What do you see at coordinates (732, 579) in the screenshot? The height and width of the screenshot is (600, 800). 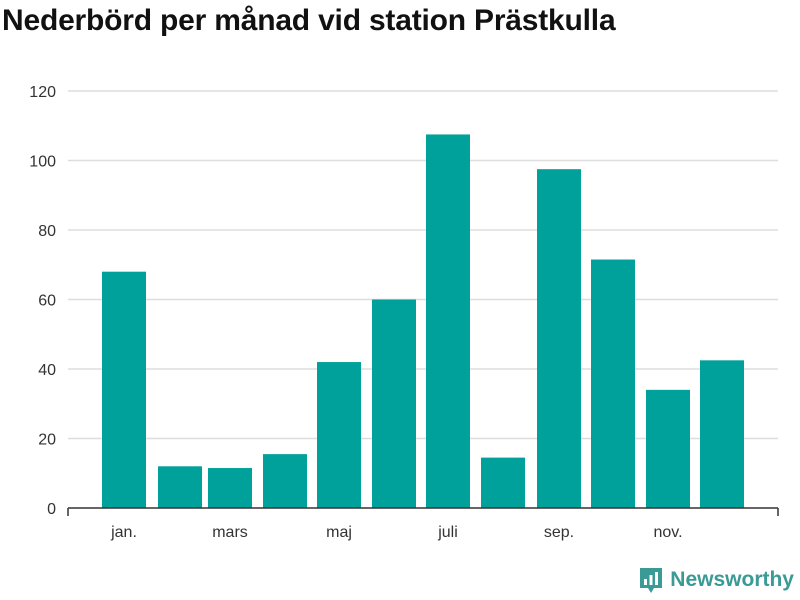 I see `brand-name: Newsworthy` at bounding box center [732, 579].